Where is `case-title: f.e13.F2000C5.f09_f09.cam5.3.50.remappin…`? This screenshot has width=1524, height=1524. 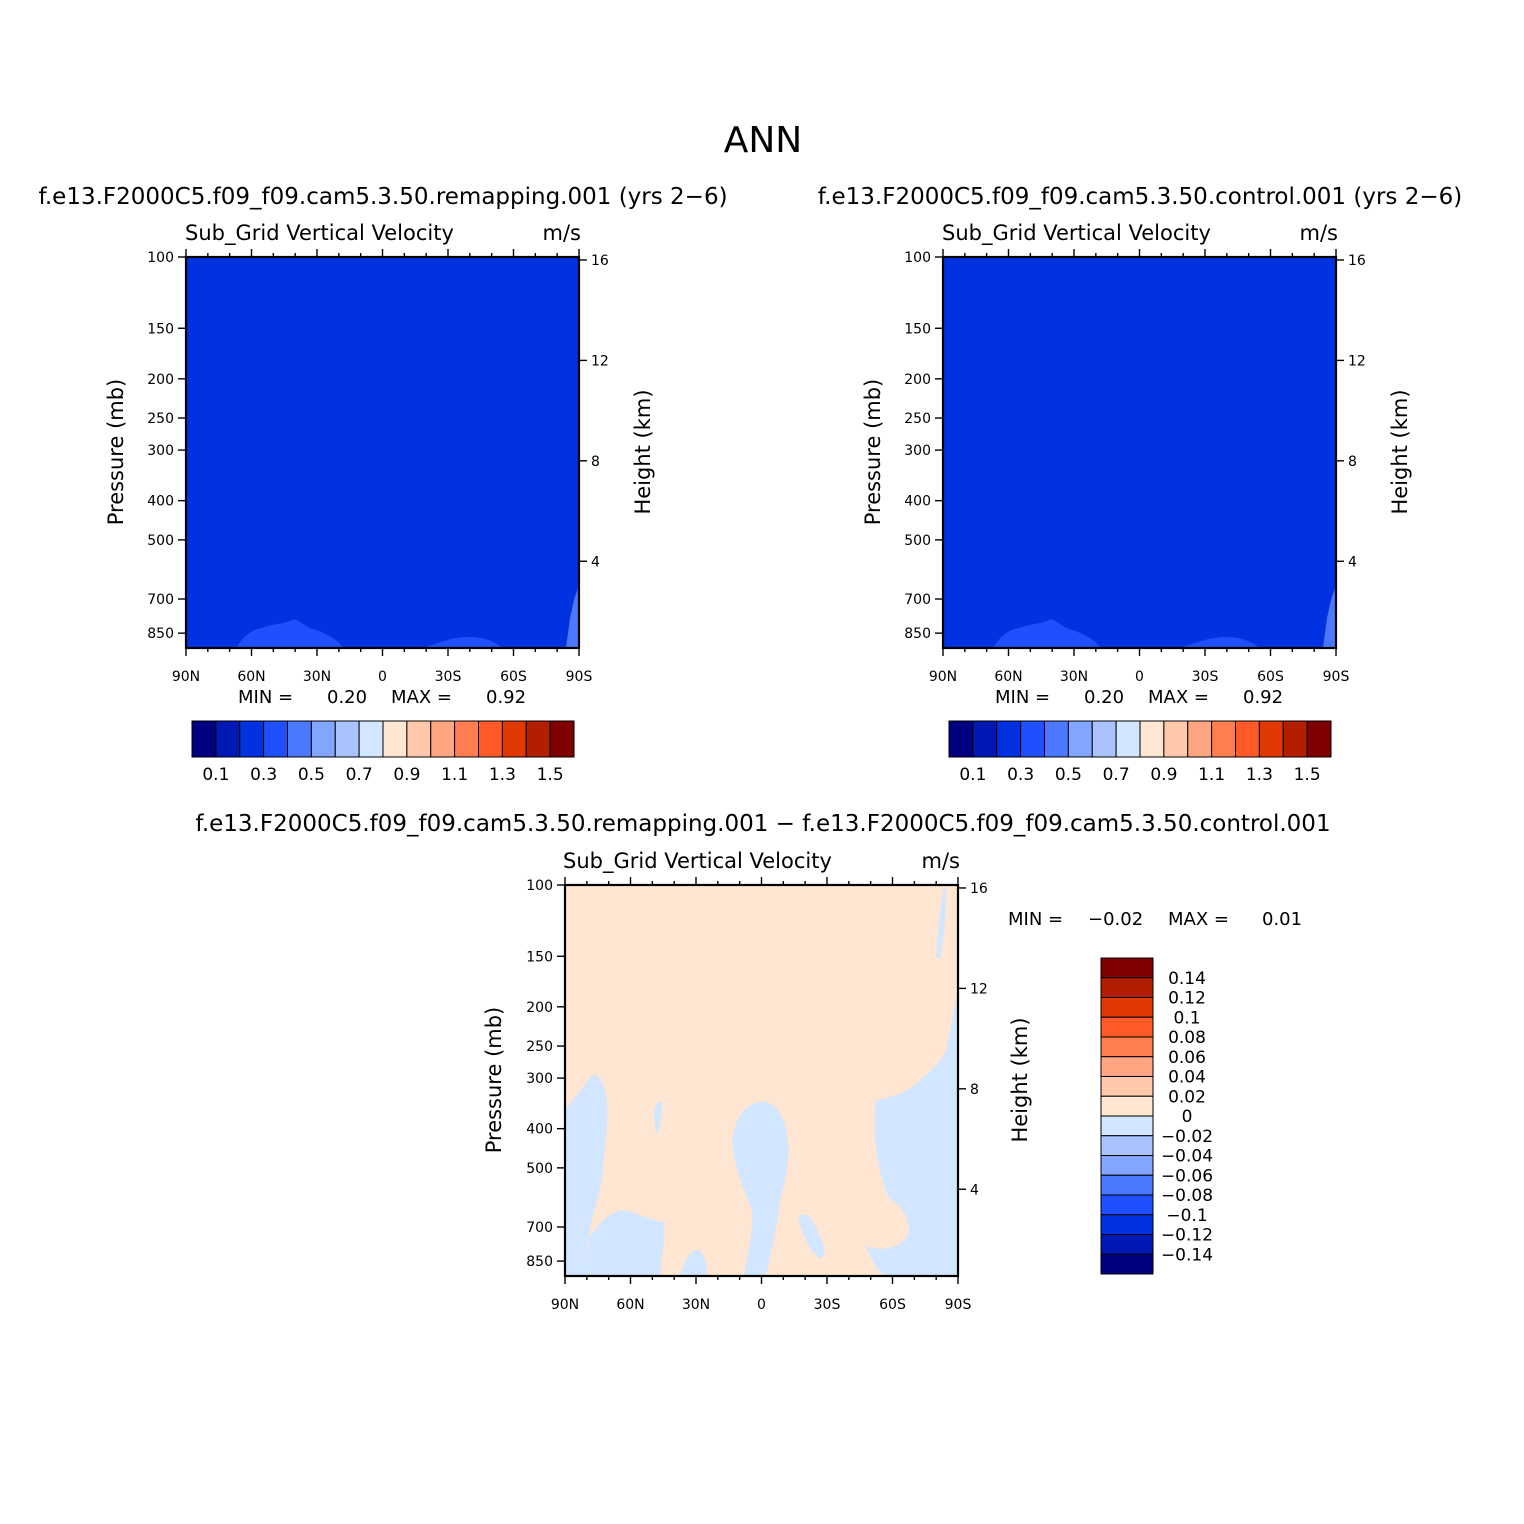
case-title: f.e13.F2000C5.f09_f09.cam5.3.50.remappin… is located at coordinates (762, 824).